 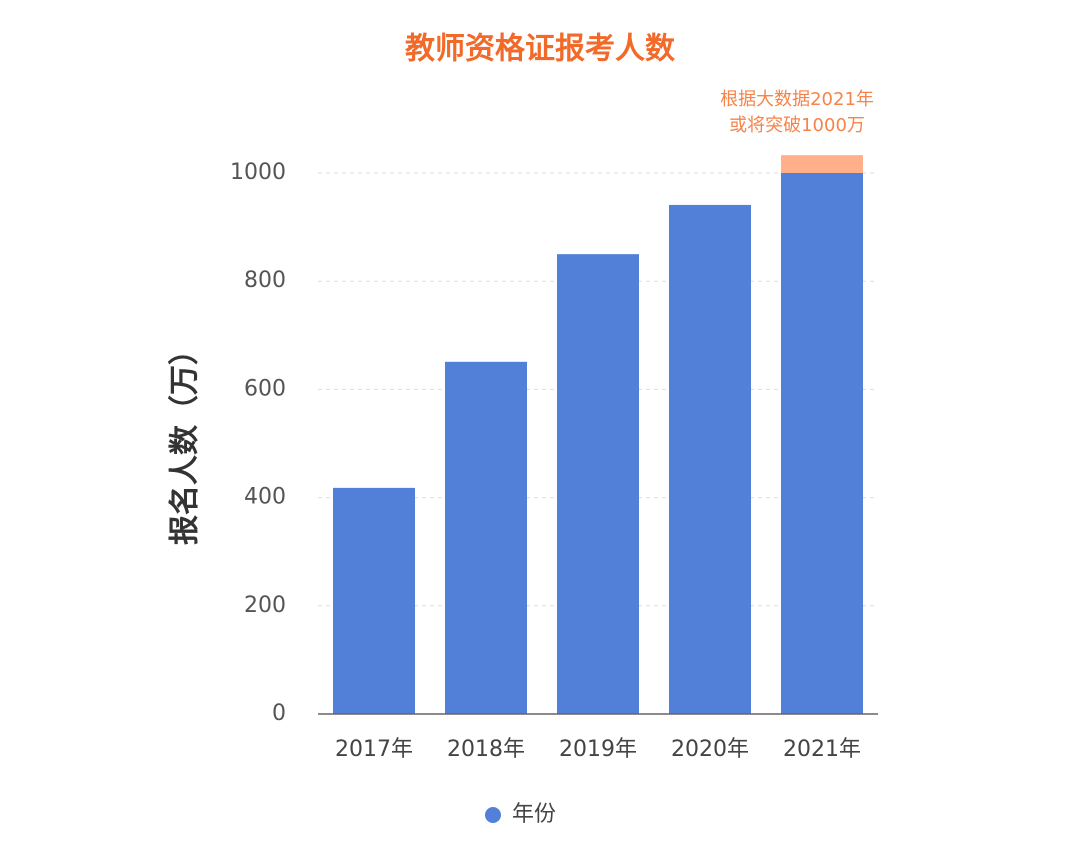 What do you see at coordinates (265, 388) in the screenshot?
I see `y-tick-label: 600` at bounding box center [265, 388].